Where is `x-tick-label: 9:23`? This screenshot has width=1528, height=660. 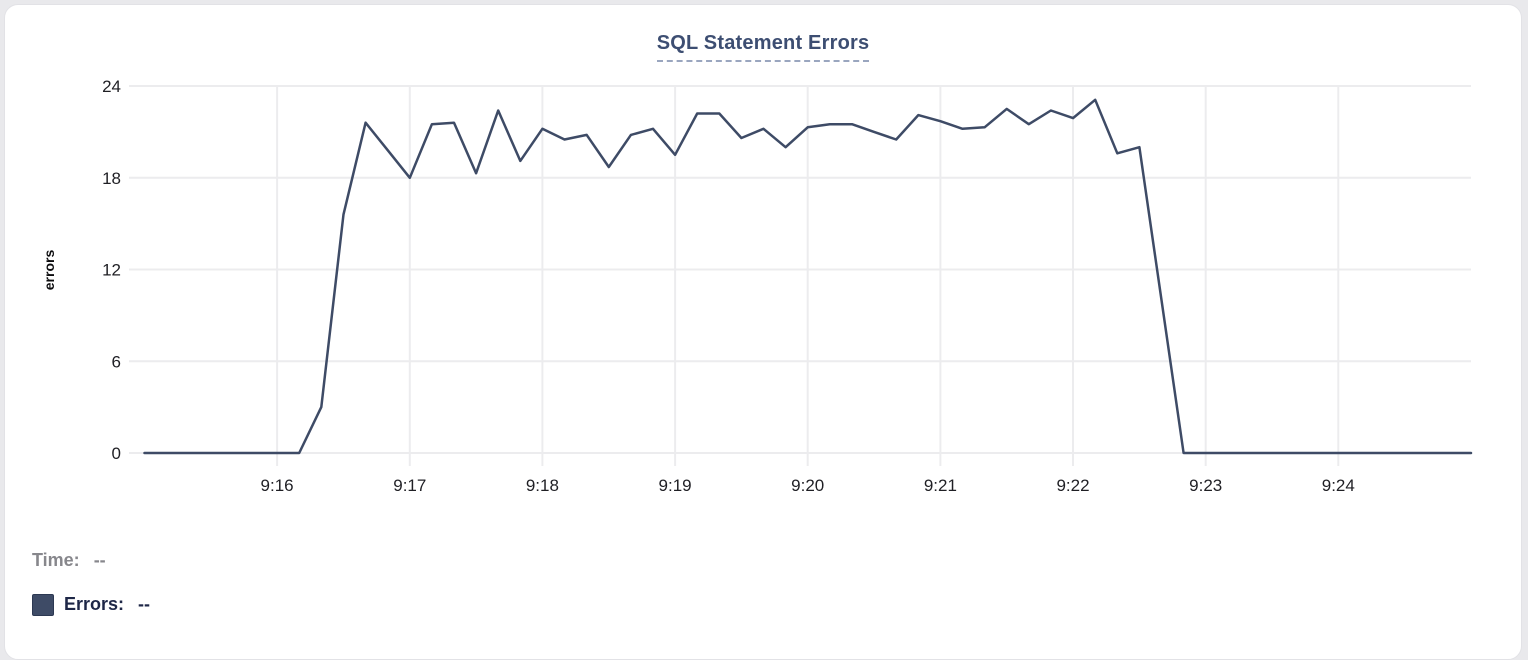 x-tick-label: 9:23 is located at coordinates (1205, 485).